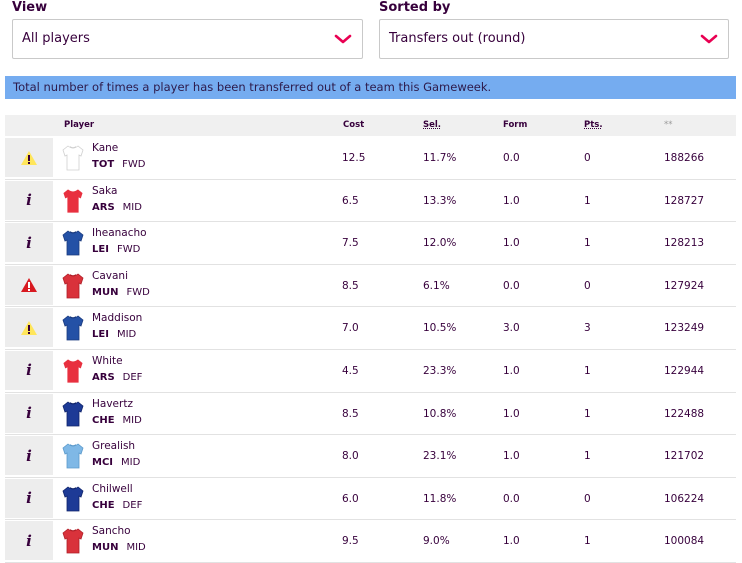 Image resolution: width=742 pixels, height=563 pixels. What do you see at coordinates (684, 498) in the screenshot?
I see `player-stat: 106224` at bounding box center [684, 498].